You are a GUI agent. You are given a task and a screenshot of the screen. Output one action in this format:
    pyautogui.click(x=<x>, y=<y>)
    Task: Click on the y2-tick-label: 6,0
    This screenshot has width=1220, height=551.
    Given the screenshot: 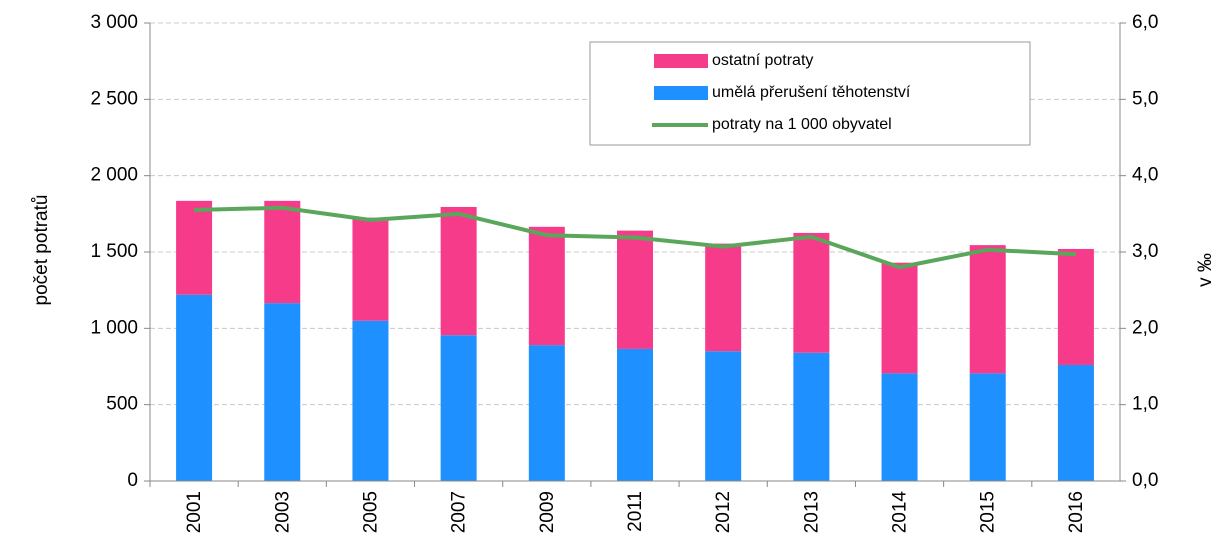 What is the action you would take?
    pyautogui.click(x=1145, y=22)
    